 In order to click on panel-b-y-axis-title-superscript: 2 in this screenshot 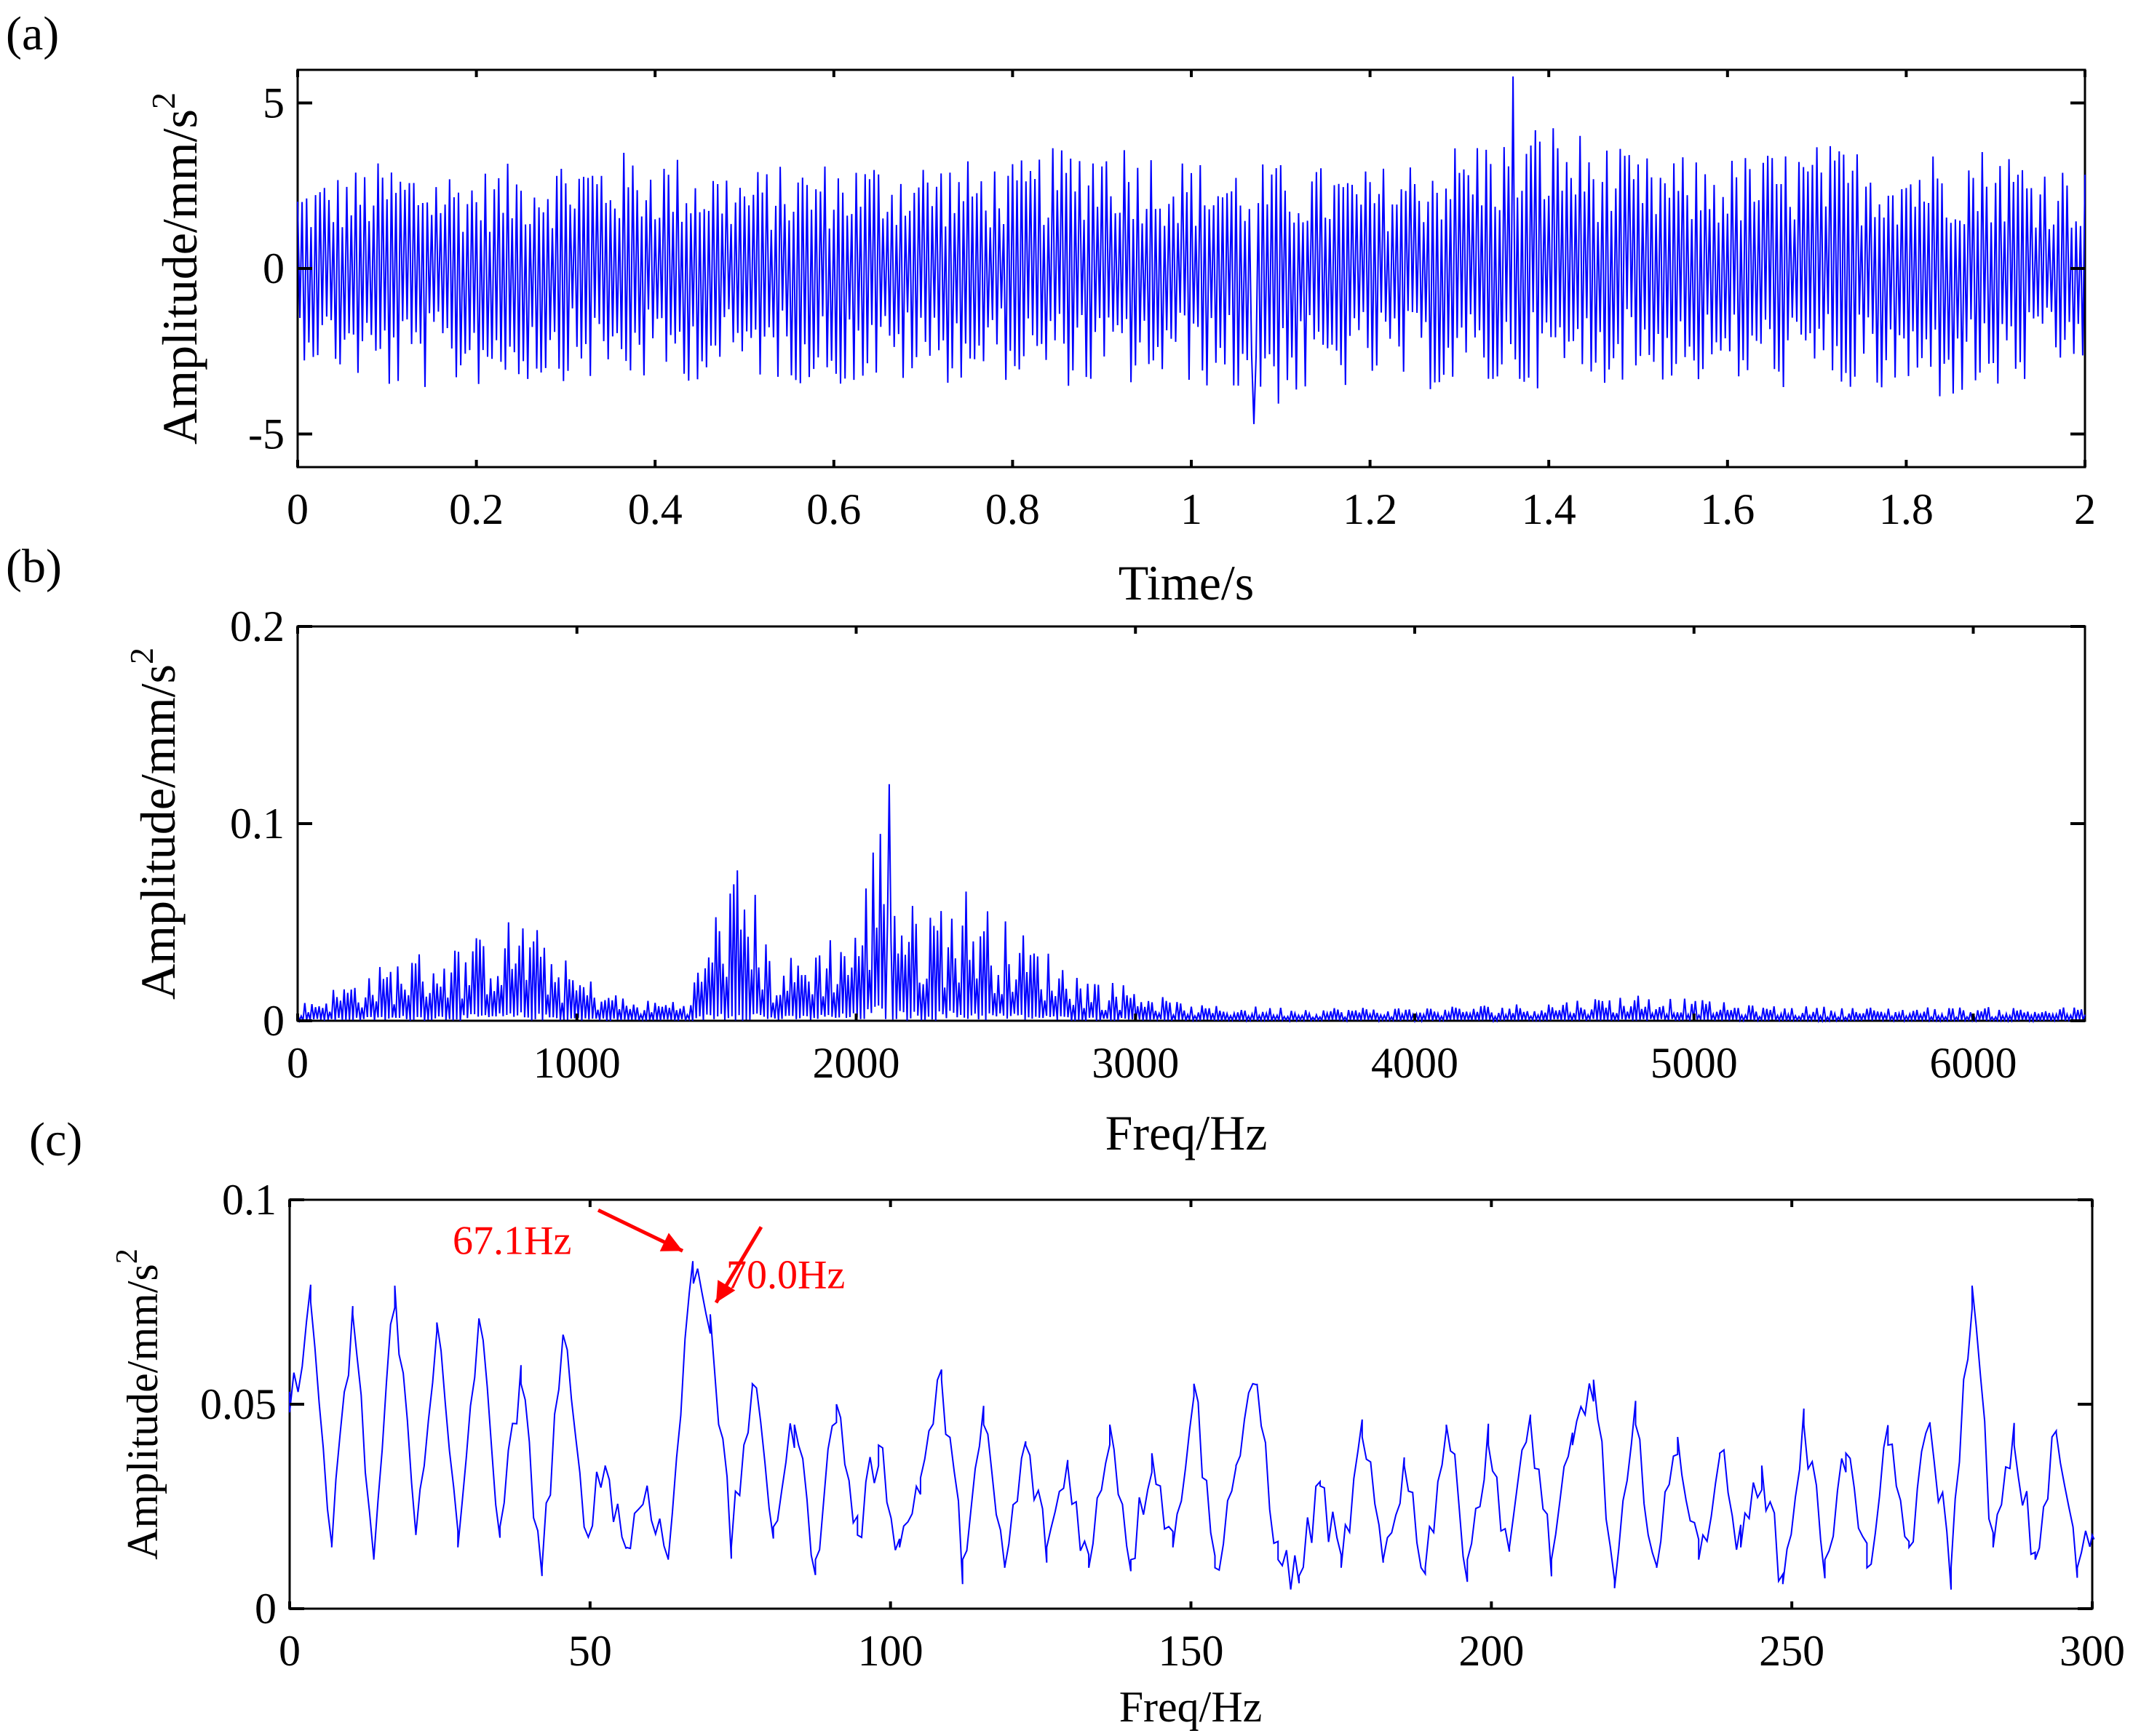, I will do `click(141, 656)`.